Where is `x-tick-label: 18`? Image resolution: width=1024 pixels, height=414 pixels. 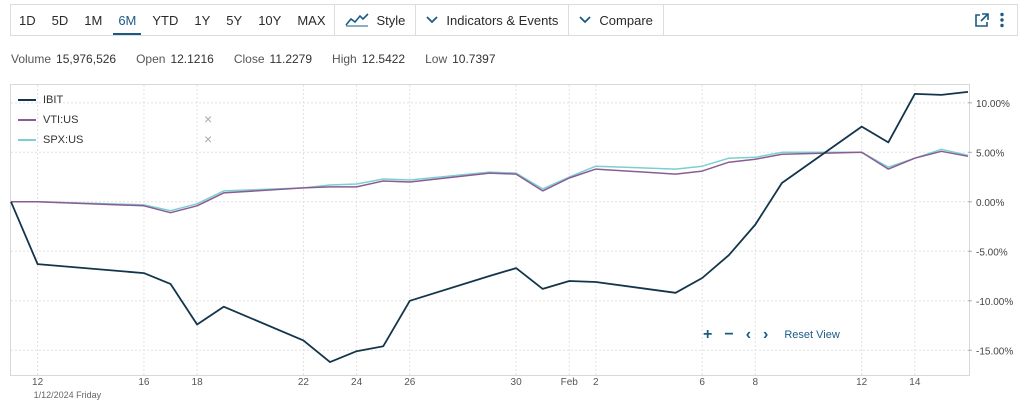
x-tick-label: 18 is located at coordinates (198, 382).